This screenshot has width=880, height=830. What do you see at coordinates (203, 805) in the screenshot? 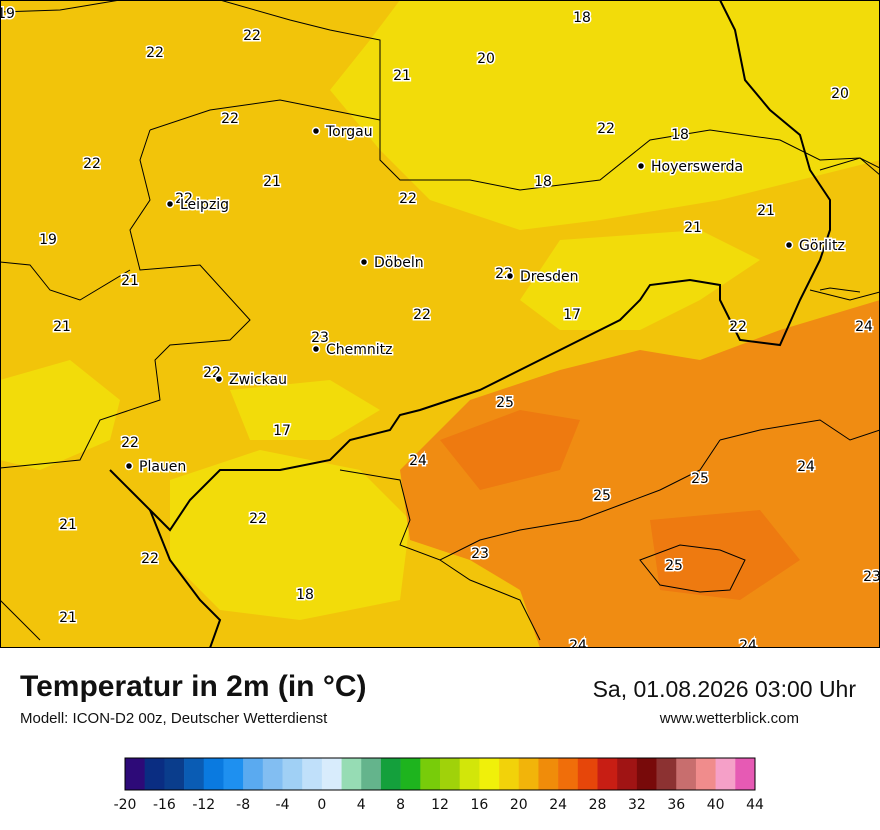
I see `scale-tick-label: -12` at bounding box center [203, 805].